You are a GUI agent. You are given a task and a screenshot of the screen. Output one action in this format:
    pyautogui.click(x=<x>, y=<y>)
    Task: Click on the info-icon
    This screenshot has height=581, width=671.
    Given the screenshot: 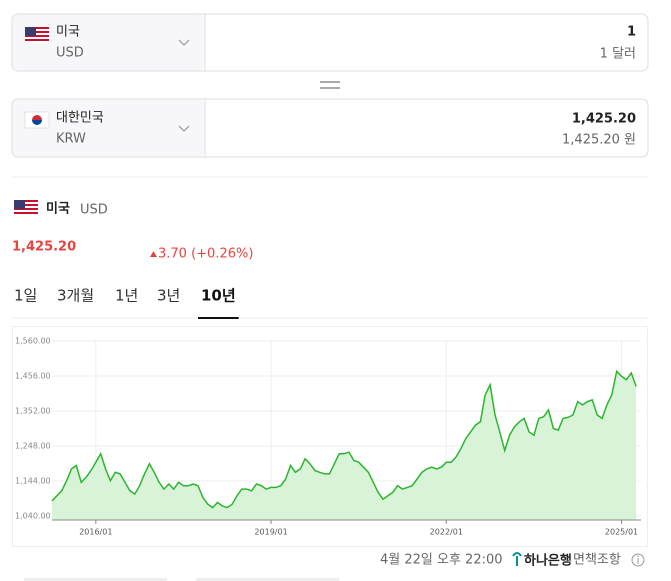 What is the action you would take?
    pyautogui.click(x=638, y=560)
    